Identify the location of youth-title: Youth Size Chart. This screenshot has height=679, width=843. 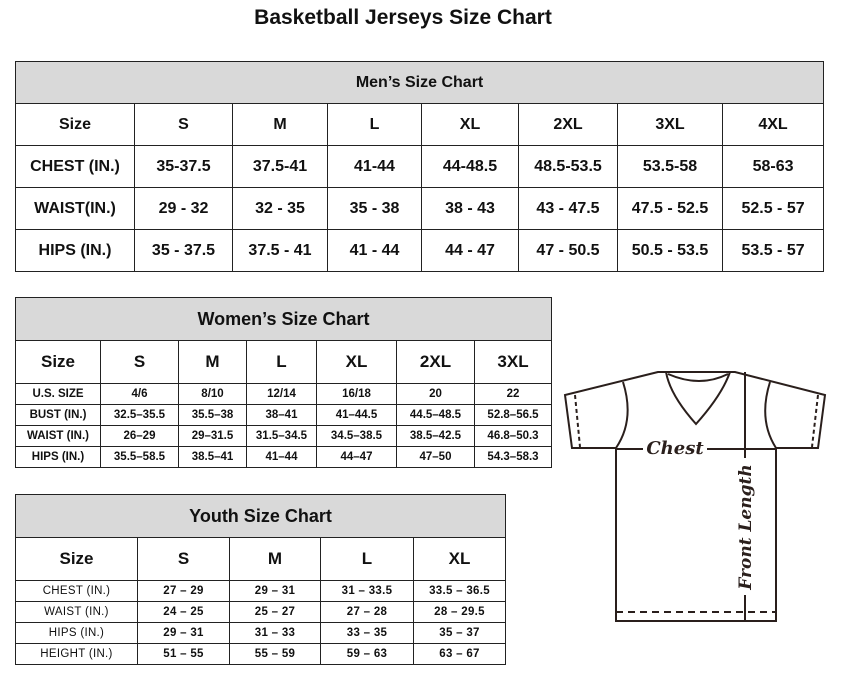
(260, 516).